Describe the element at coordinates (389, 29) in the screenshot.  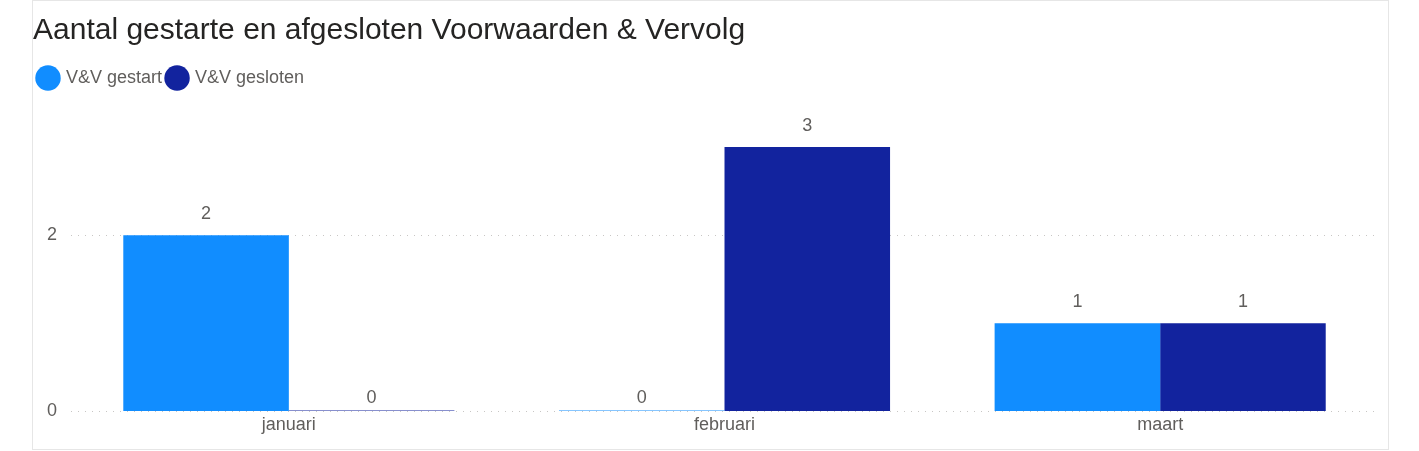
I see `chart-title: Aantal gestarte en afgesloten Voorwaarden & Vervolg` at that location.